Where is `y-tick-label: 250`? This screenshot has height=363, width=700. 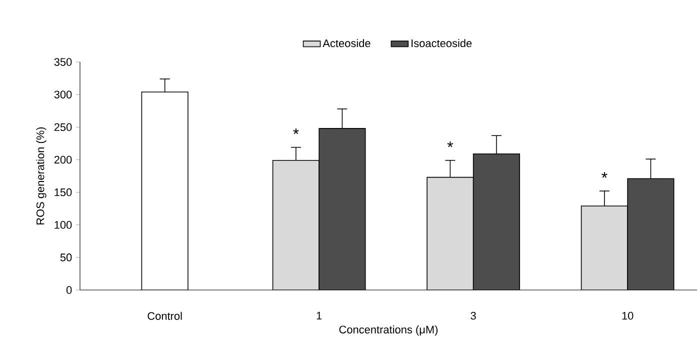
y-tick-label: 250 is located at coordinates (63, 127).